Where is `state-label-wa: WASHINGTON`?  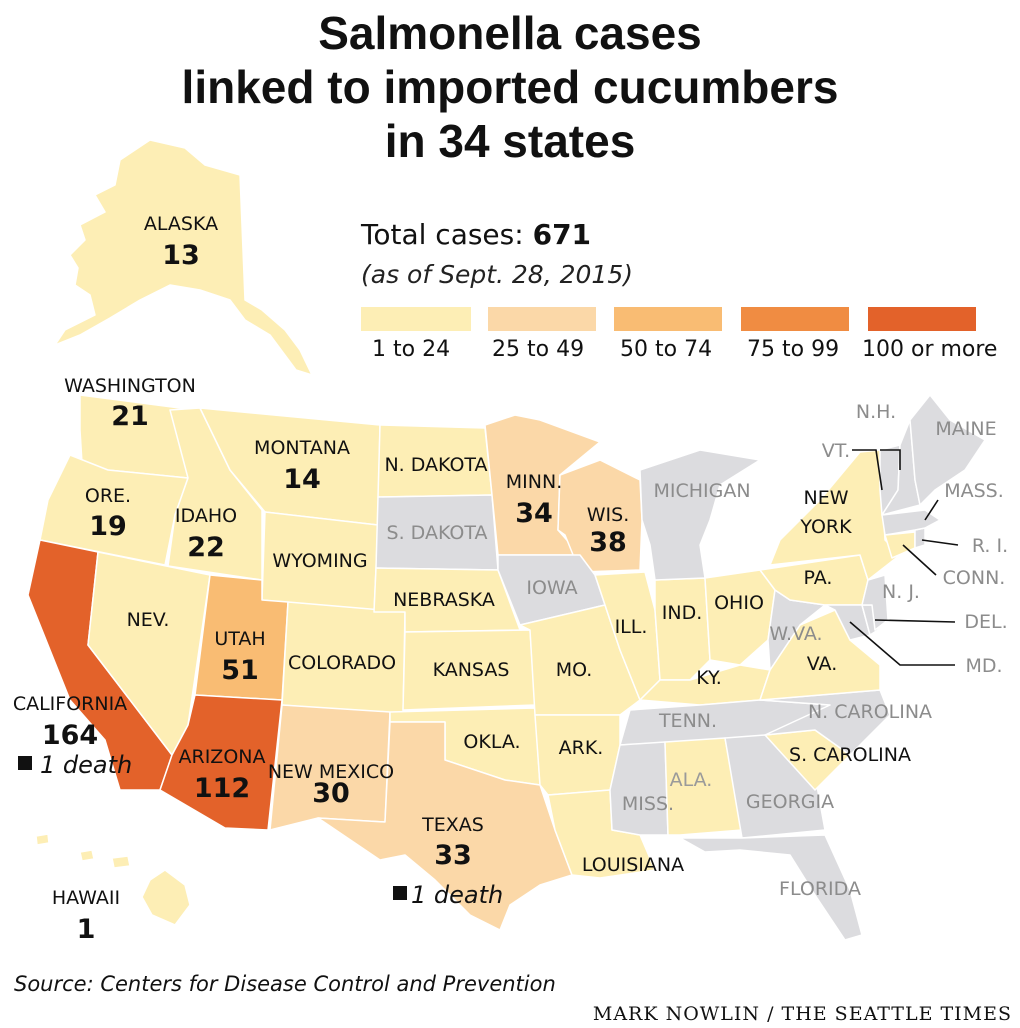
state-label-wa: WASHINGTON is located at coordinates (130, 386).